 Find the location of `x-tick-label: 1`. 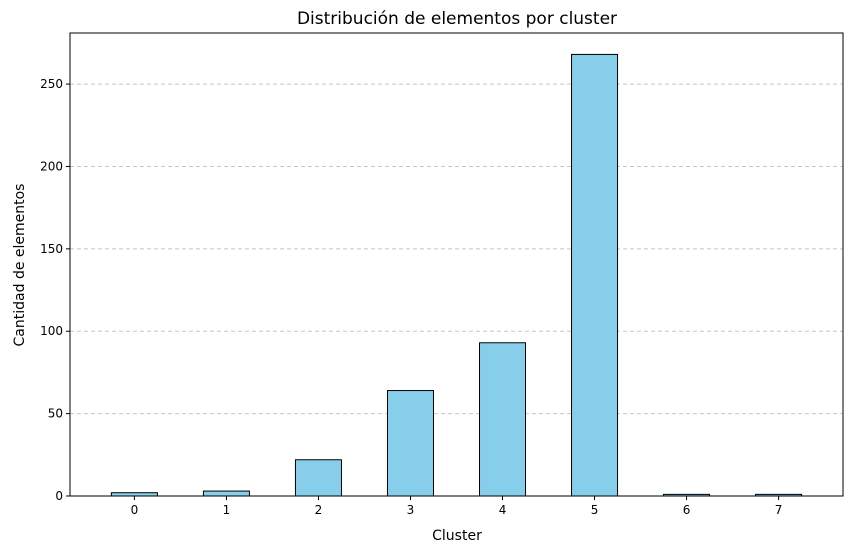

x-tick-label: 1 is located at coordinates (227, 510).